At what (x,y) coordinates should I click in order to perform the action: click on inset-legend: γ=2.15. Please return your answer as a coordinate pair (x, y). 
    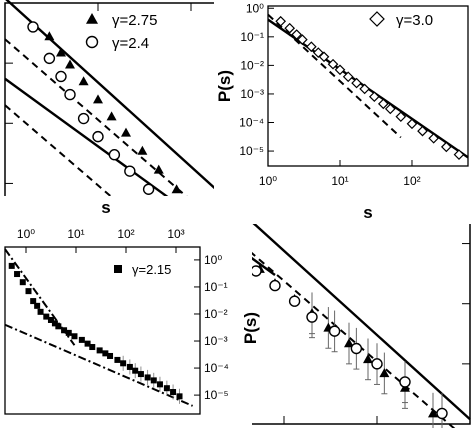
    Looking at the image, I should click on (142, 269).